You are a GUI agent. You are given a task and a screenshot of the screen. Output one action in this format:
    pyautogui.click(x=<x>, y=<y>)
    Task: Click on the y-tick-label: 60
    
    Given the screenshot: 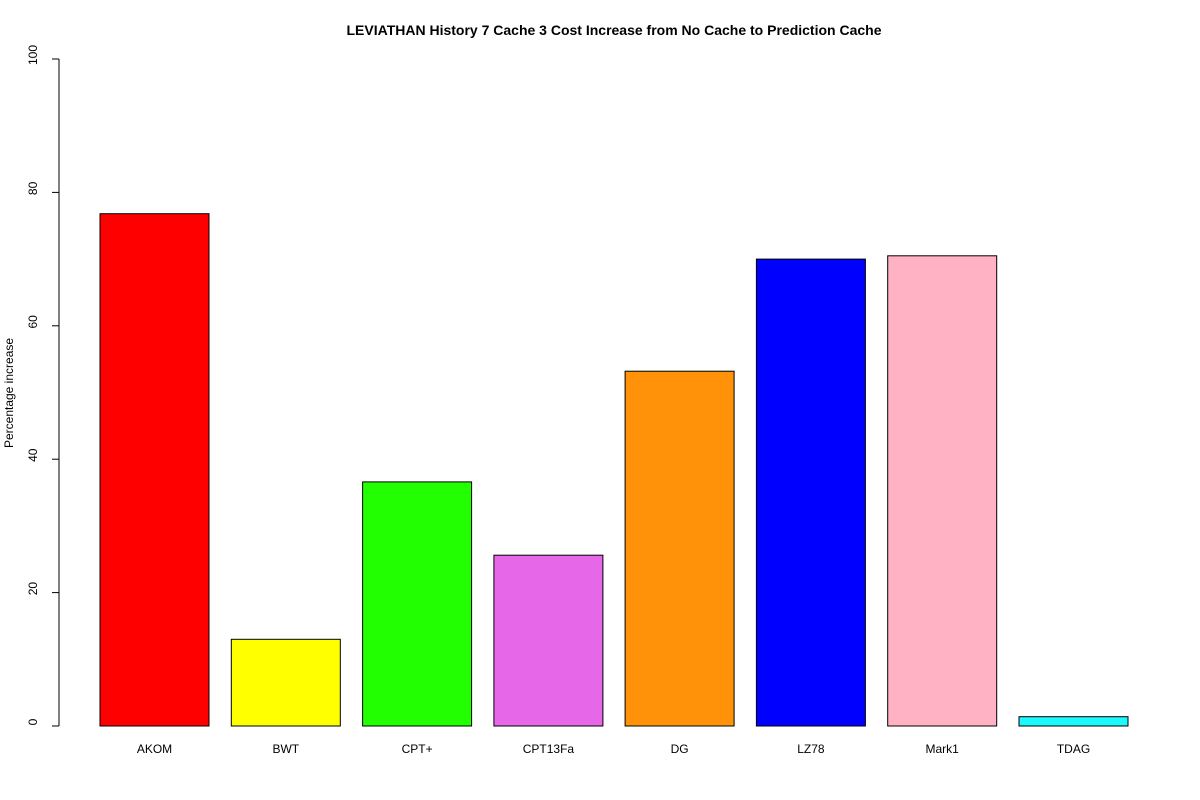 What is the action you would take?
    pyautogui.click(x=33, y=322)
    